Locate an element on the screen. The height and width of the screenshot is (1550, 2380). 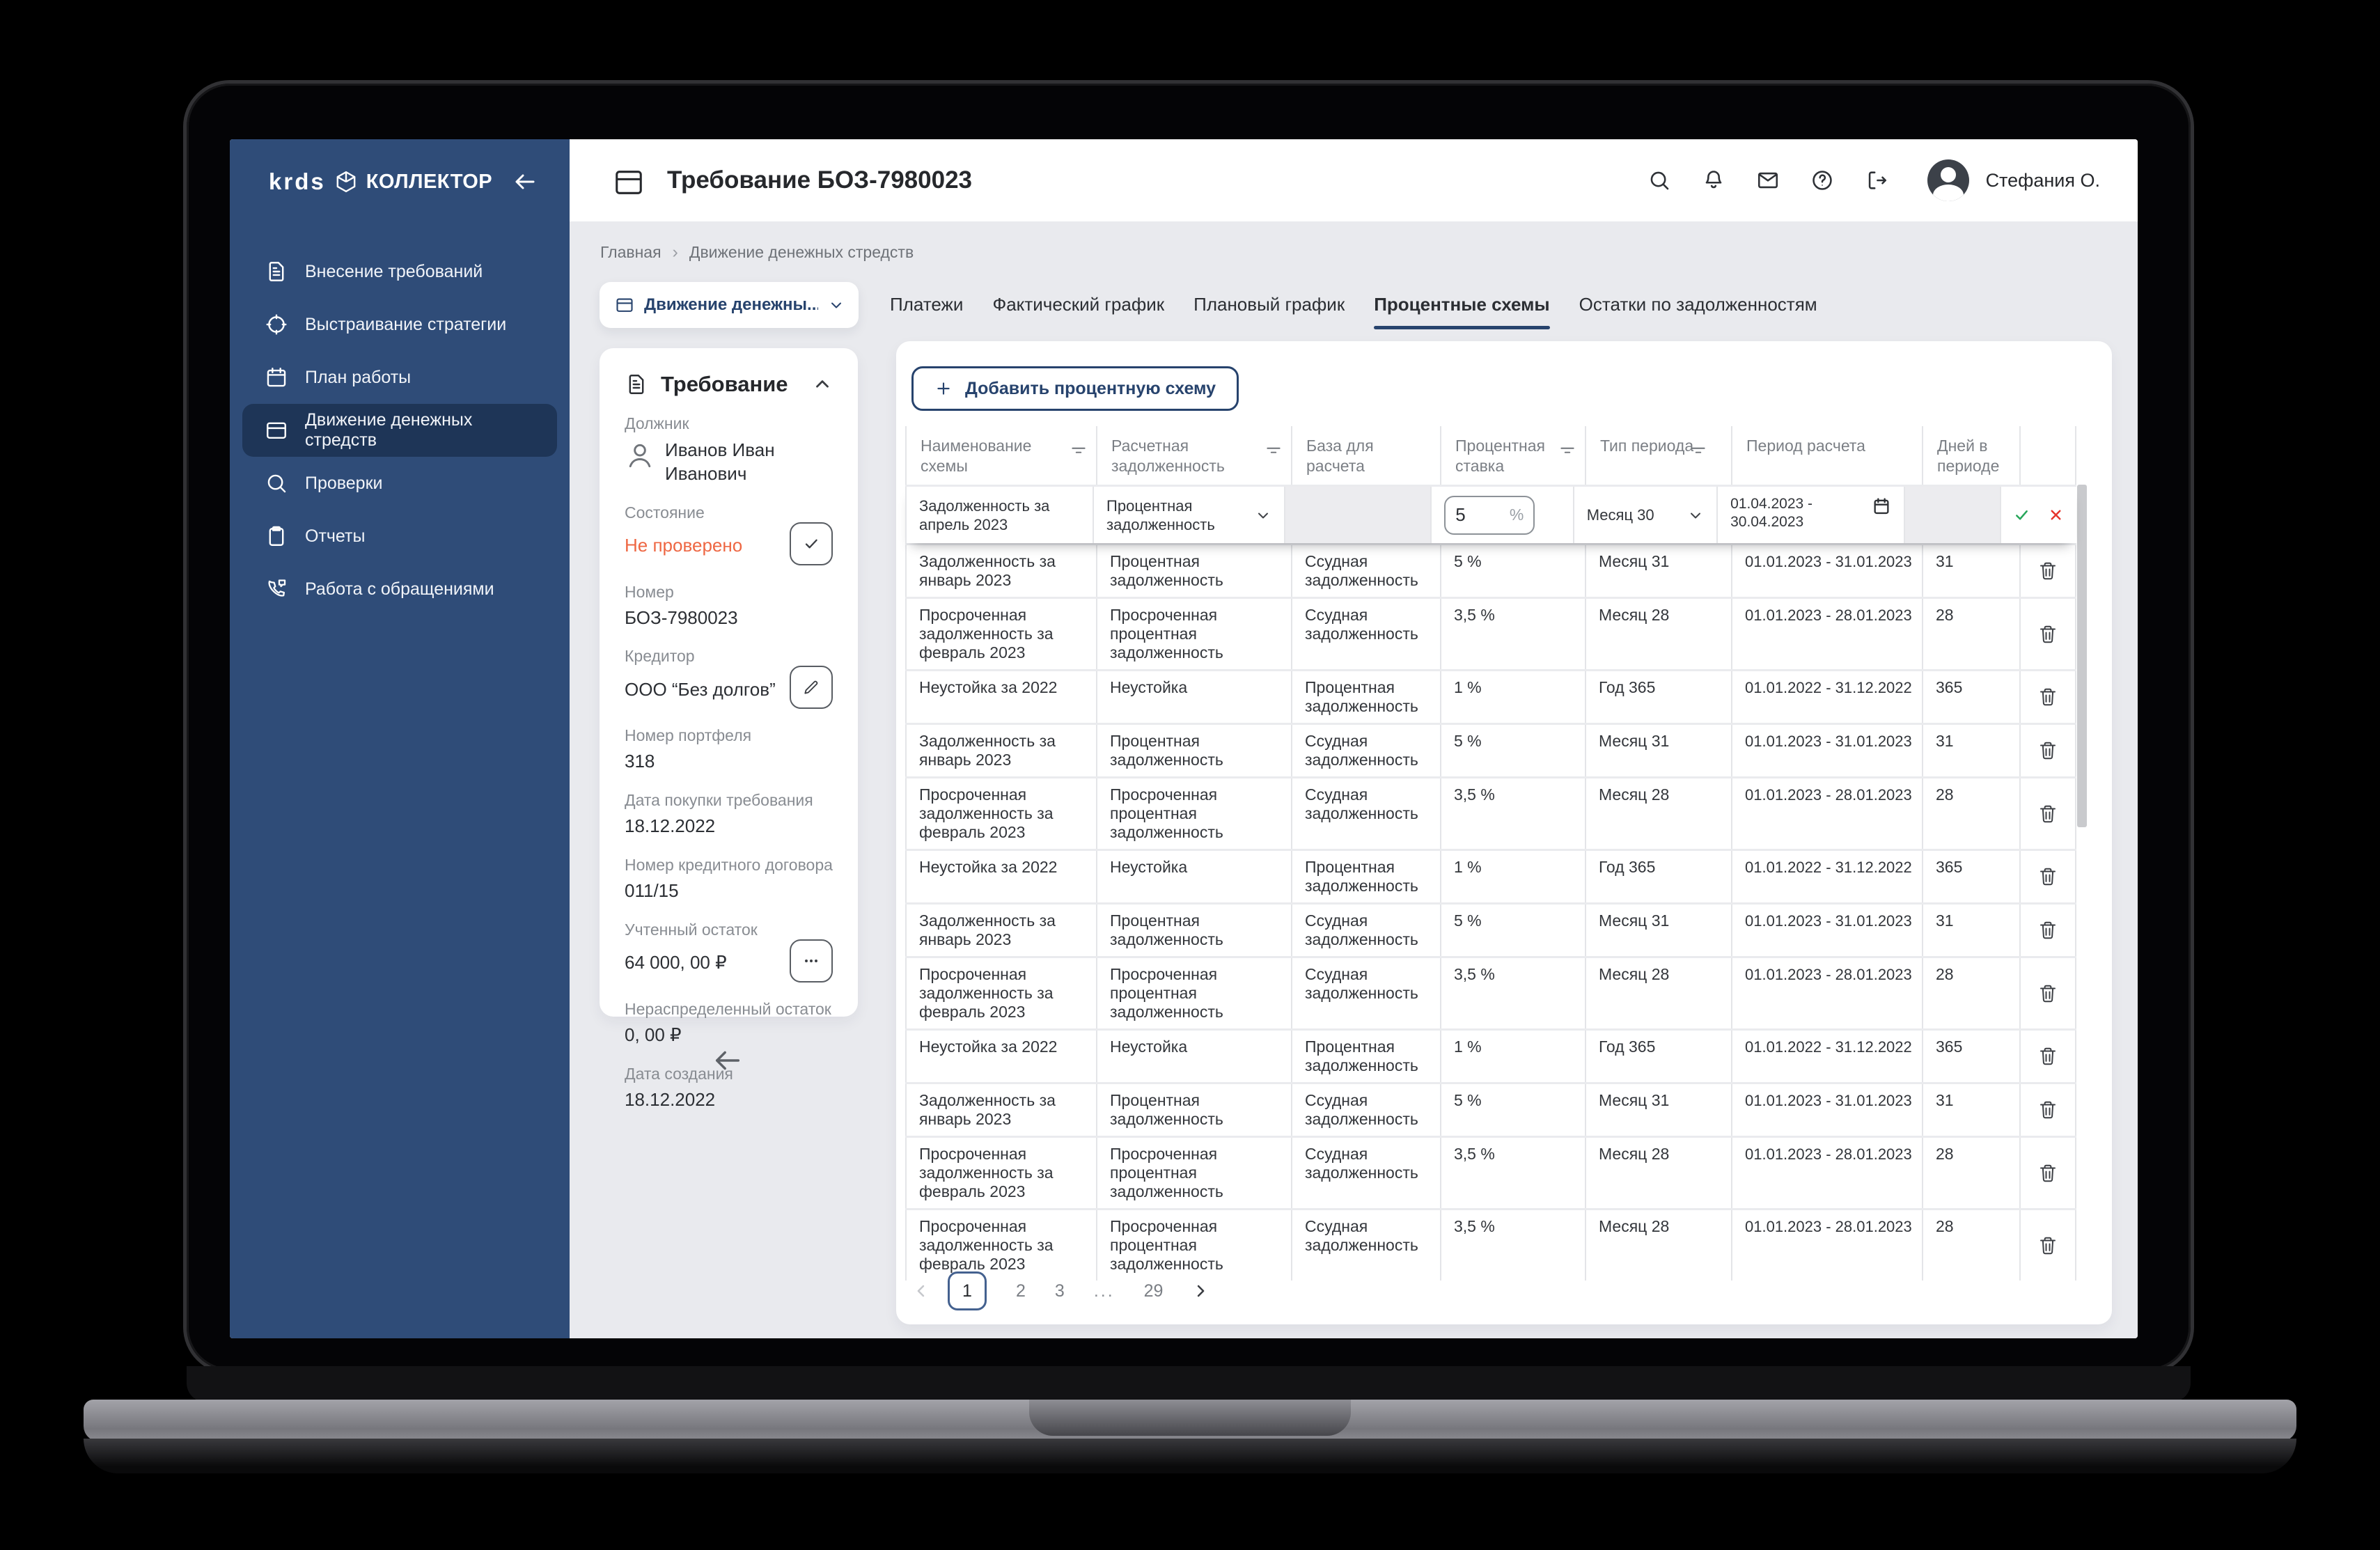
chevron-up-icon is located at coordinates (822, 384).